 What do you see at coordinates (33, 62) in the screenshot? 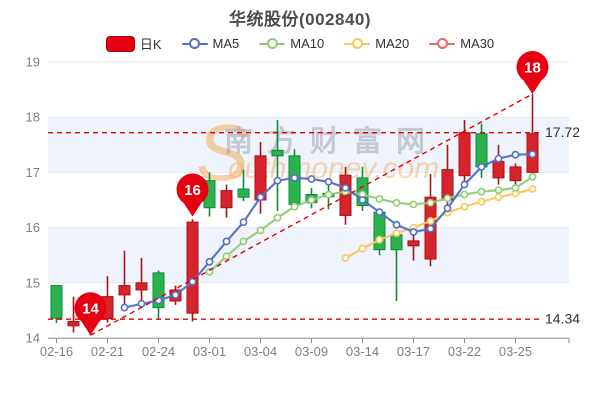
I see `y-axis-label: 19` at bounding box center [33, 62].